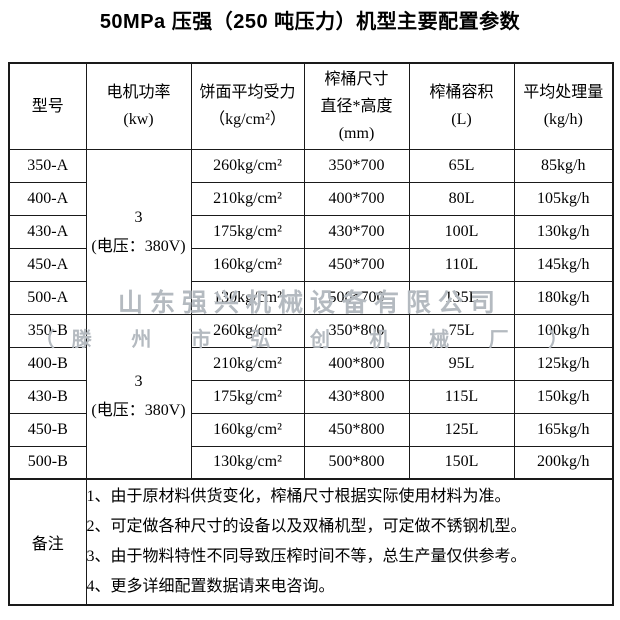 Image resolution: width=620 pixels, height=620 pixels. I want to click on model-cell: 500-B, so click(47, 462).